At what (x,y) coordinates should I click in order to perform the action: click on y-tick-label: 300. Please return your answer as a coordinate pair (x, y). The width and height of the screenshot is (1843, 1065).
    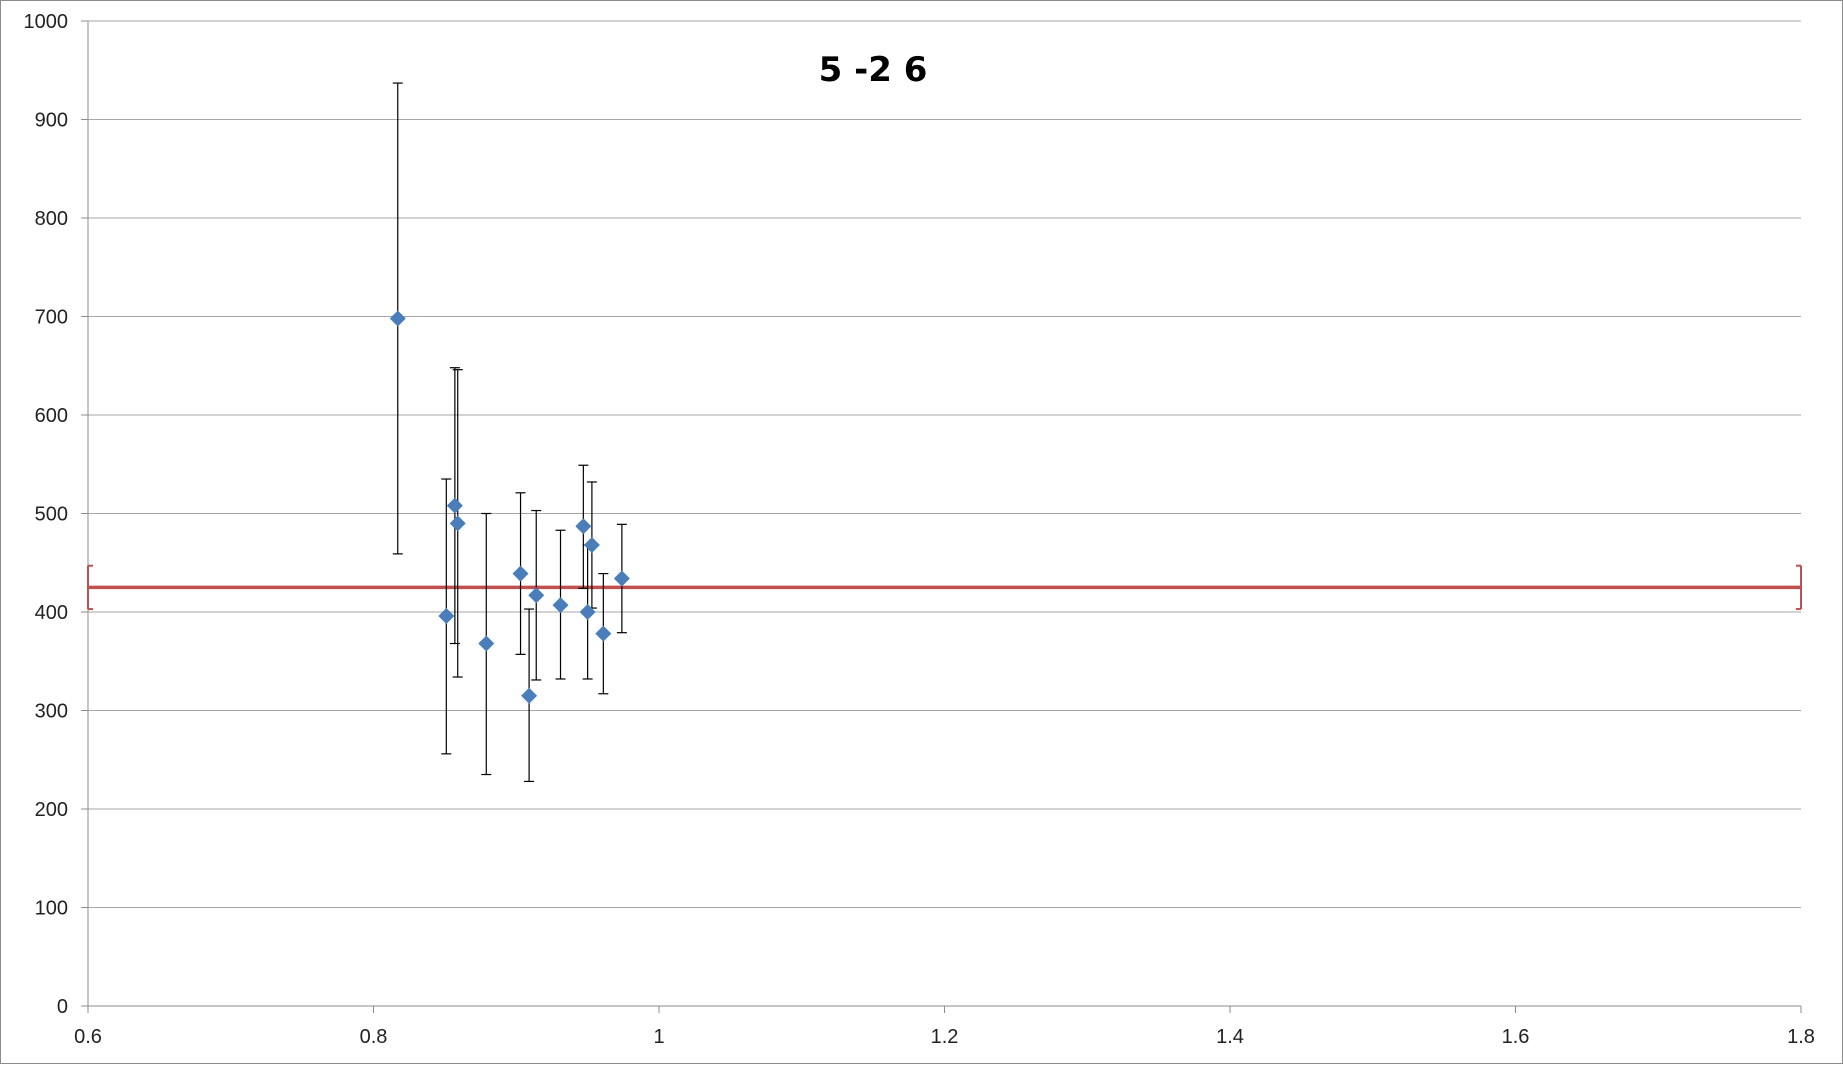
    Looking at the image, I should click on (51, 712).